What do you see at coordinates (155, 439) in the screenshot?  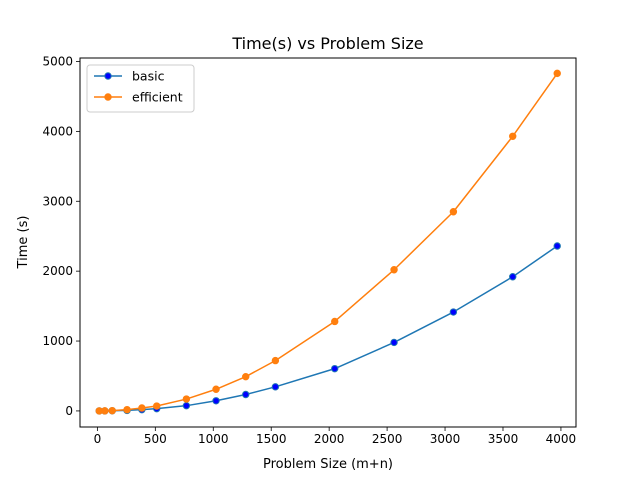 I see `x-tick-label: 500` at bounding box center [155, 439].